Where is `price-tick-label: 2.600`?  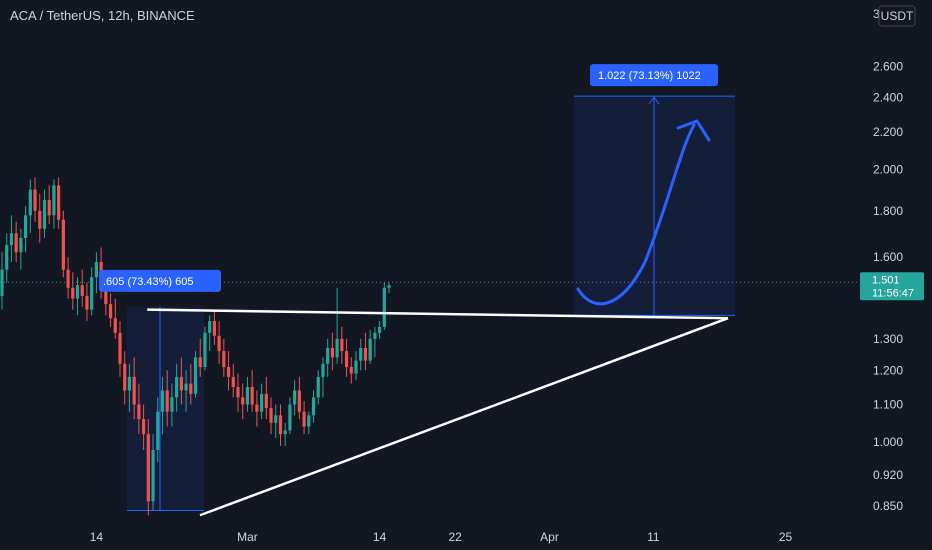 price-tick-label: 2.600 is located at coordinates (888, 66).